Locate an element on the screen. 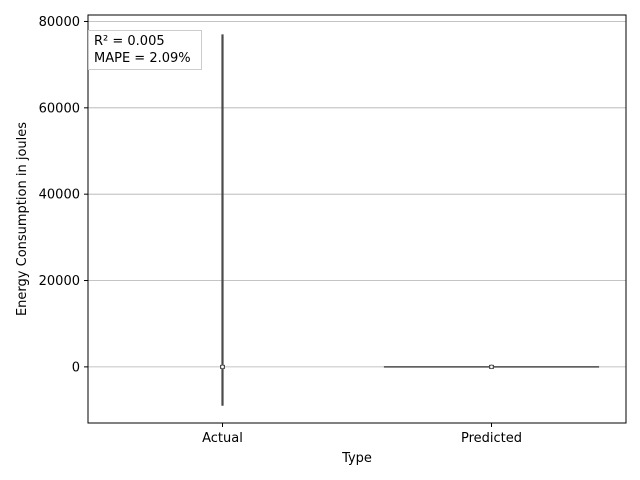  y-tick-label: 40000 is located at coordinates (59, 195).